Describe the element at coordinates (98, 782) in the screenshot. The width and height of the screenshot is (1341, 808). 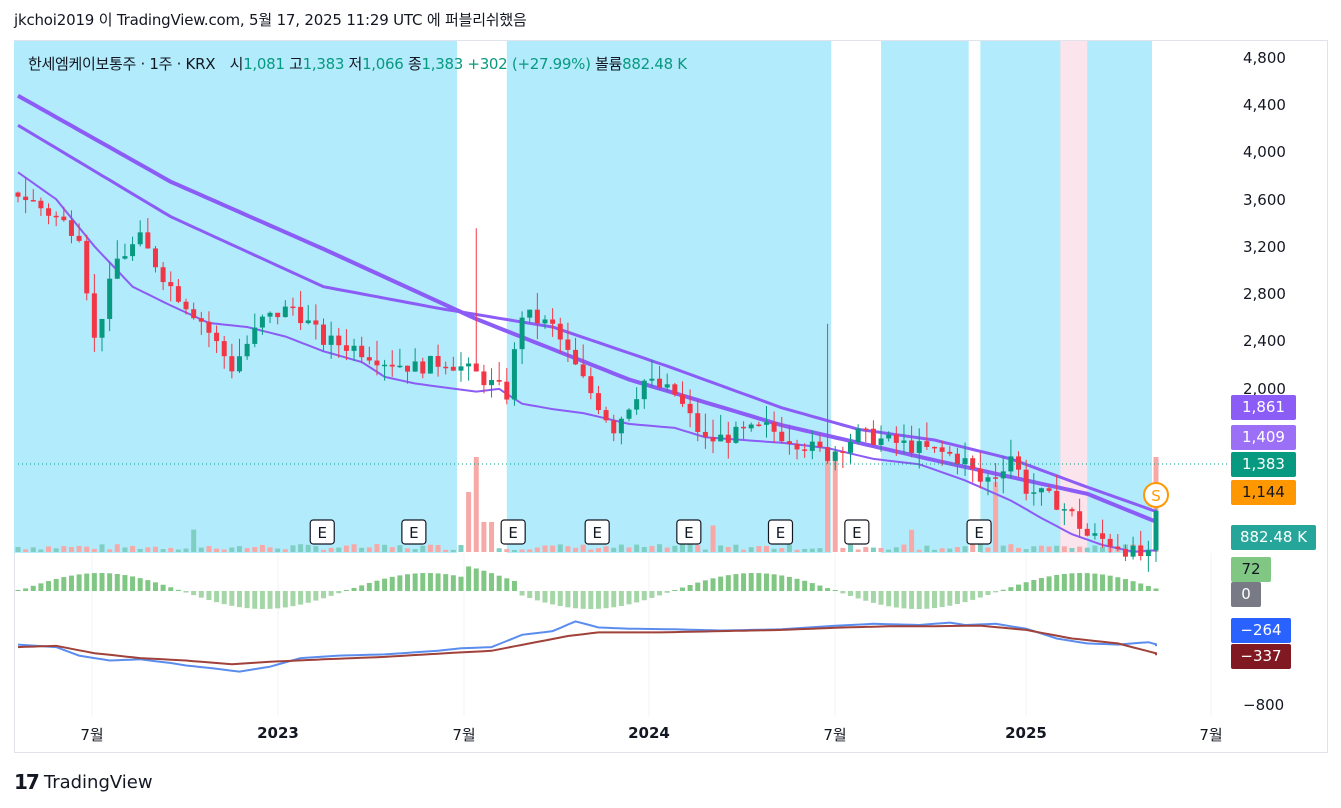
I see `tradingview-wordmark: TradingView` at that location.